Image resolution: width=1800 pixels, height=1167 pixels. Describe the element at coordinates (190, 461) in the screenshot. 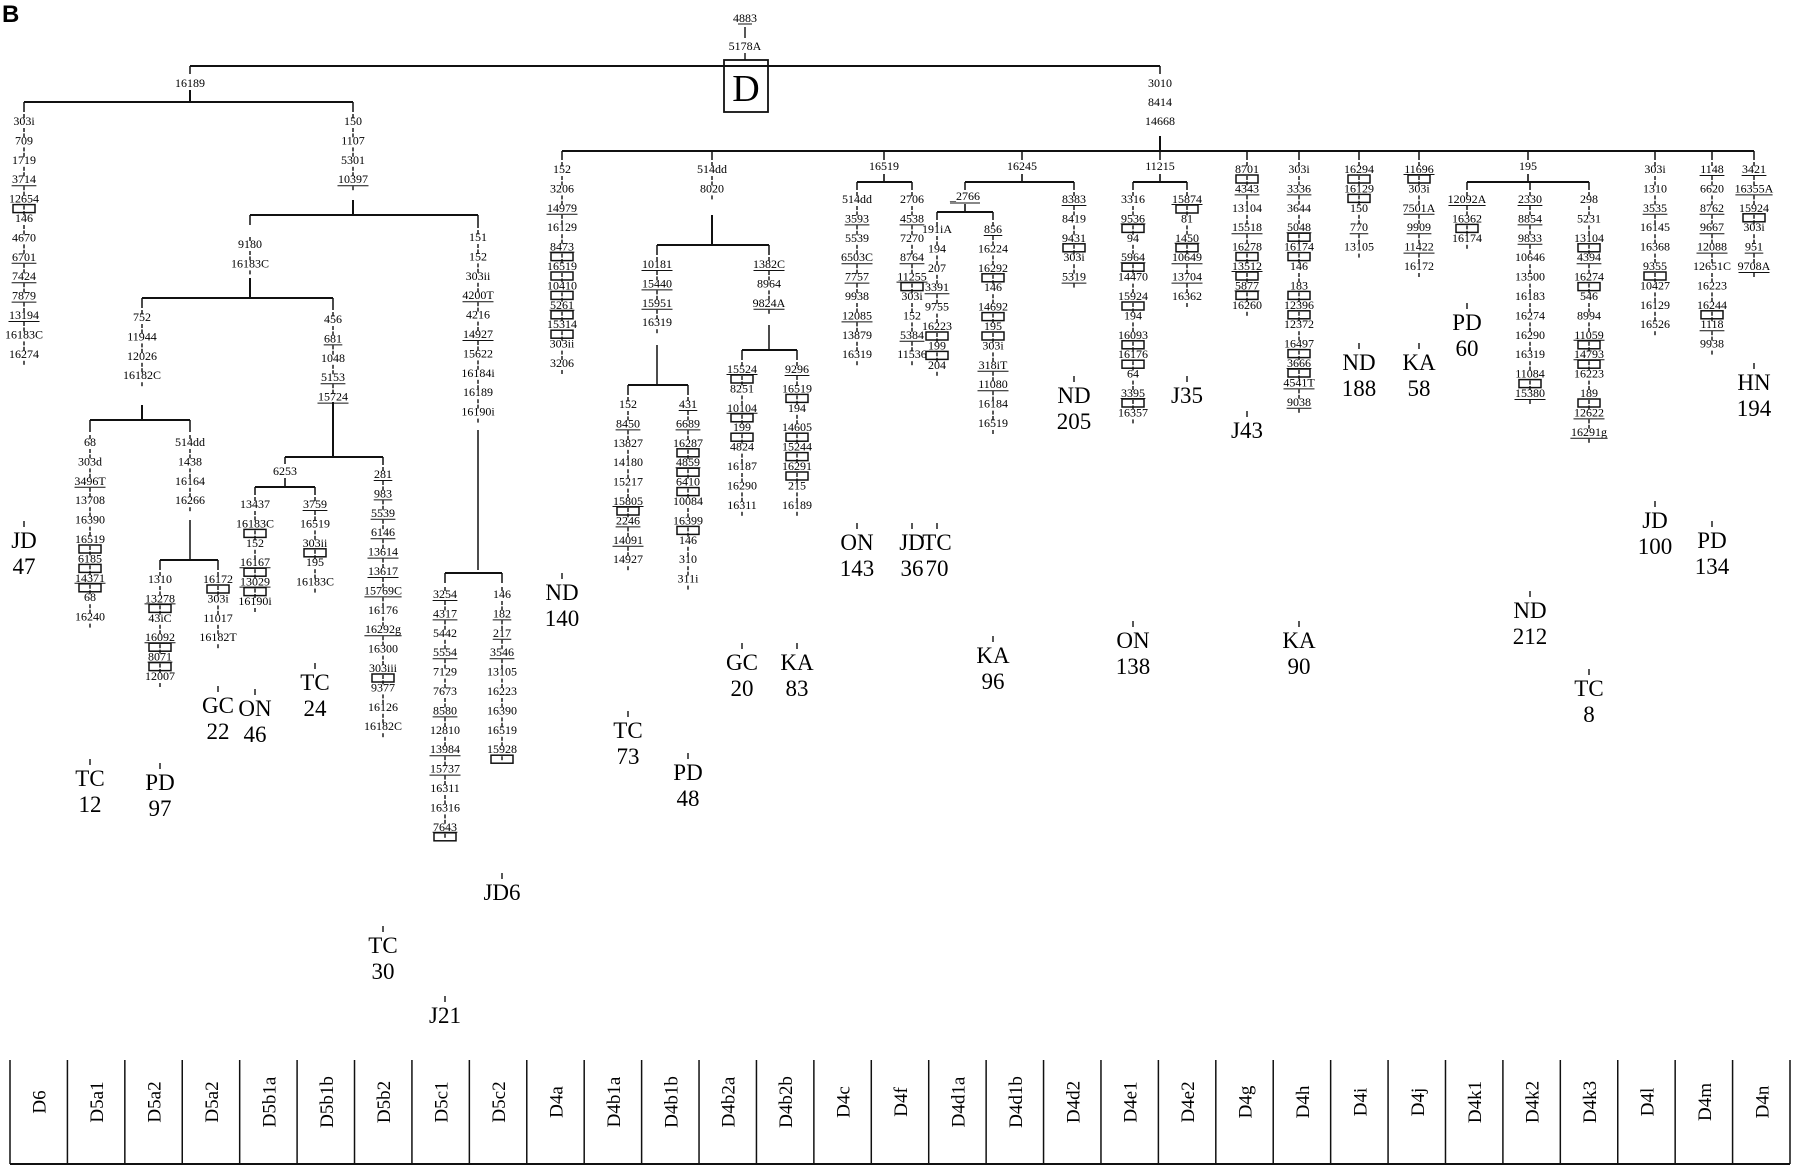

I see `mutation-label: 1438` at that location.